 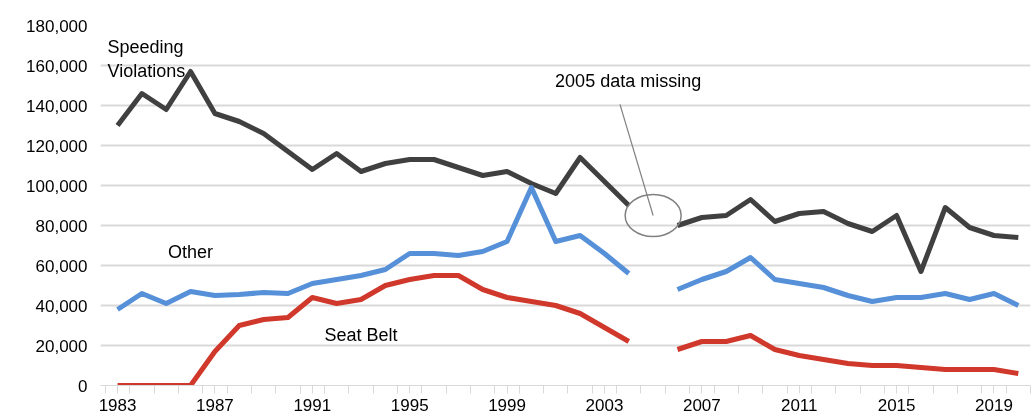 What do you see at coordinates (628, 80) in the screenshot?
I see `annotation: 2005 data missing` at bounding box center [628, 80].